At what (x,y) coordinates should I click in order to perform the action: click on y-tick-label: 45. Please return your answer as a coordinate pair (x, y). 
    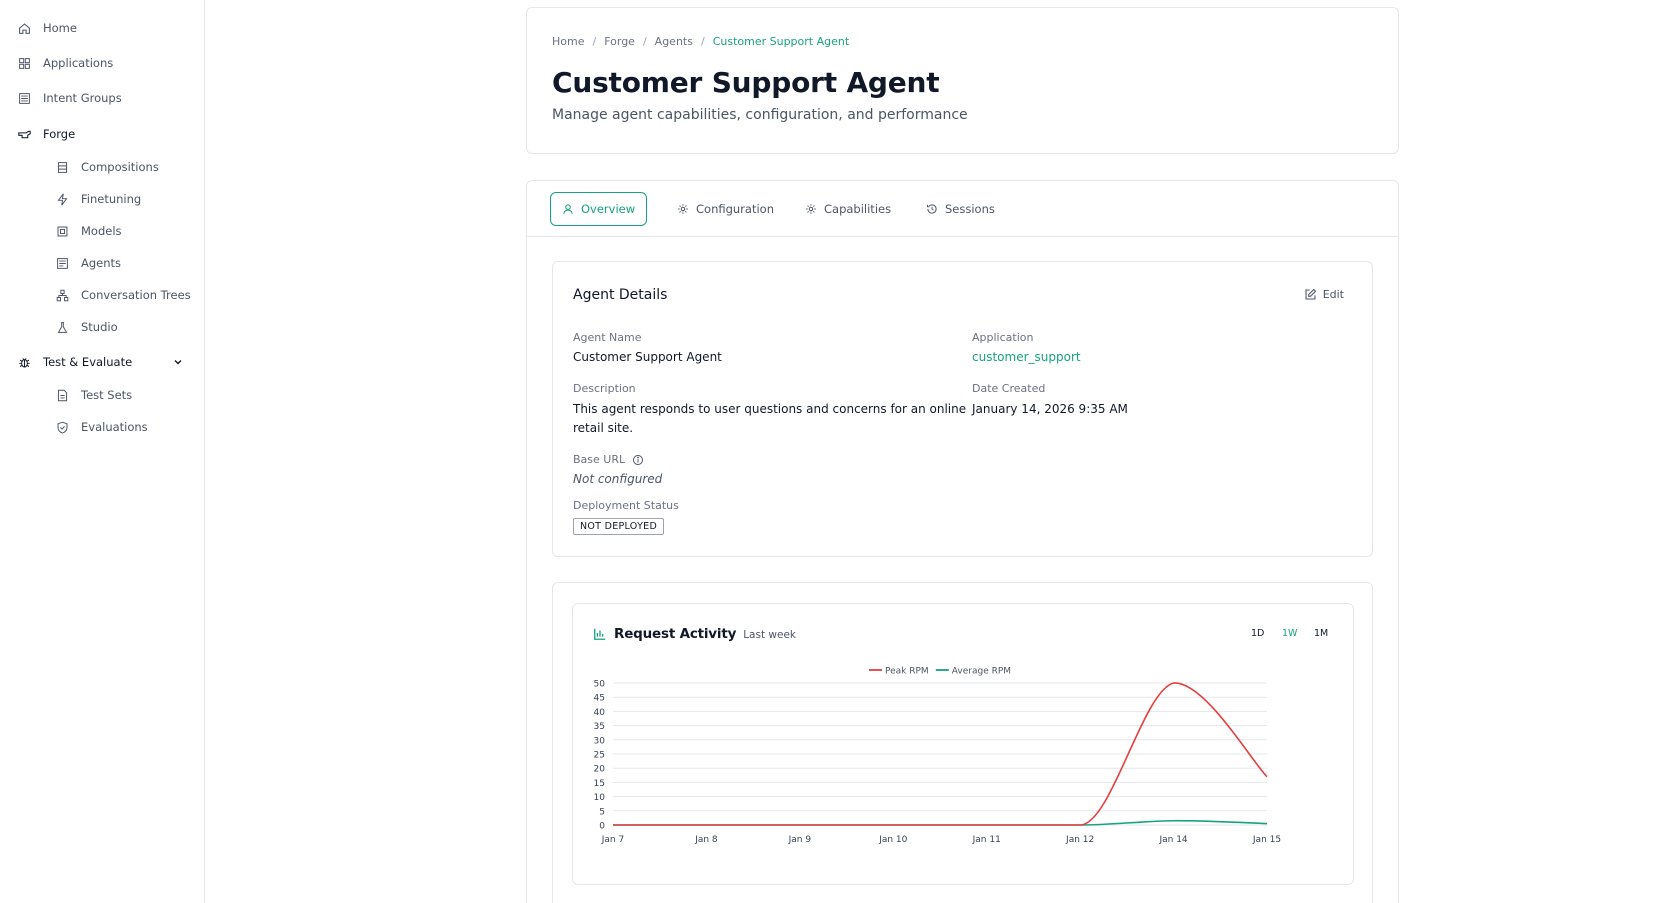
    Looking at the image, I should click on (599, 699).